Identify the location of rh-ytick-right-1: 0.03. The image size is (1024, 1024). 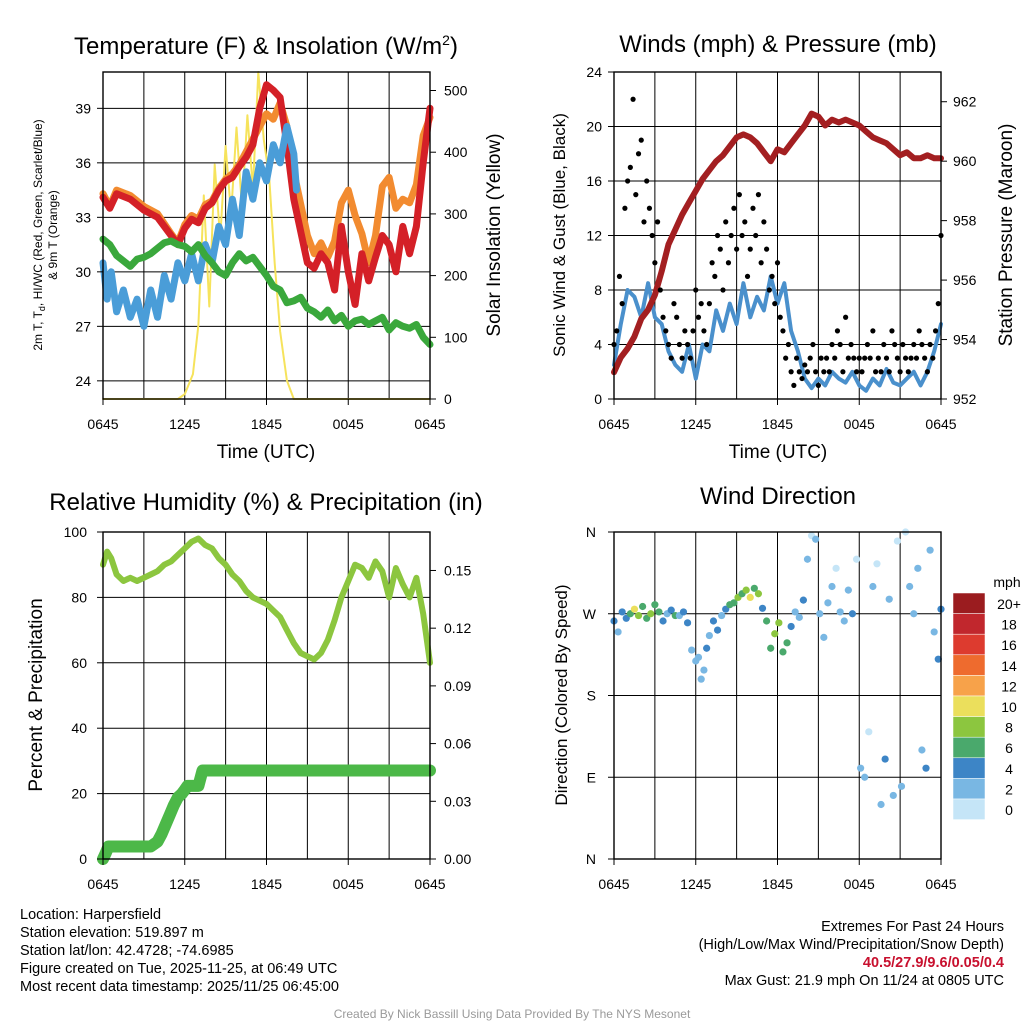
(457, 801).